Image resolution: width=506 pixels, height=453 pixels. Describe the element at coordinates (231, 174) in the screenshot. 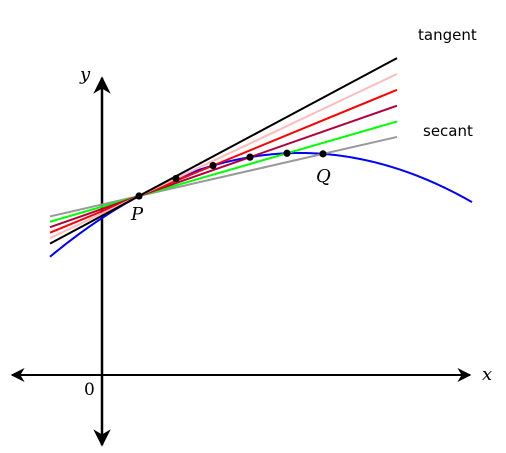

I see `points-group` at that location.